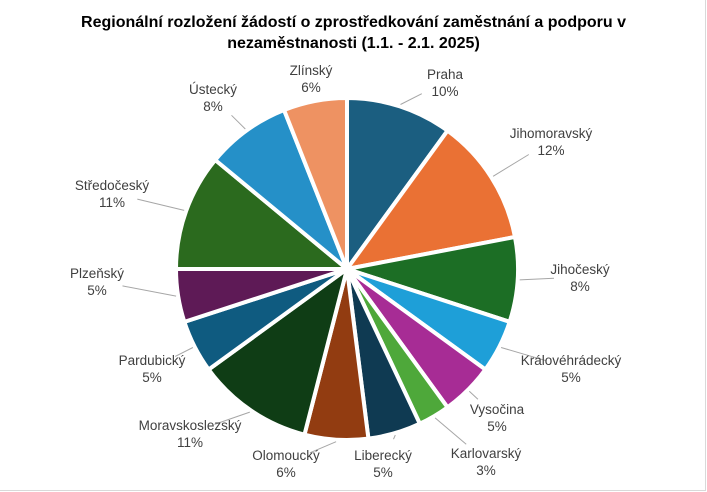 The height and width of the screenshot is (492, 707). I want to click on slice-label-value-8: 11%, so click(190, 442).